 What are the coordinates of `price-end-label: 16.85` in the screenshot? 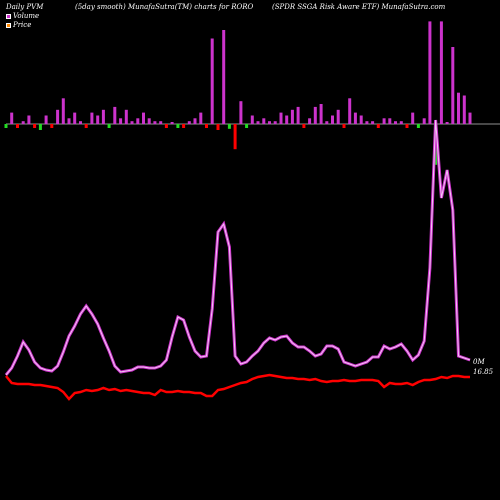 It's located at (483, 372).